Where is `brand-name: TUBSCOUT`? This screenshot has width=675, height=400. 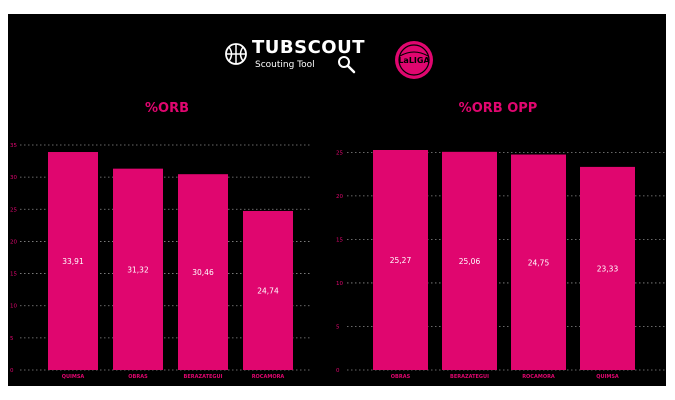 brand-name: TUBSCOUT is located at coordinates (308, 47).